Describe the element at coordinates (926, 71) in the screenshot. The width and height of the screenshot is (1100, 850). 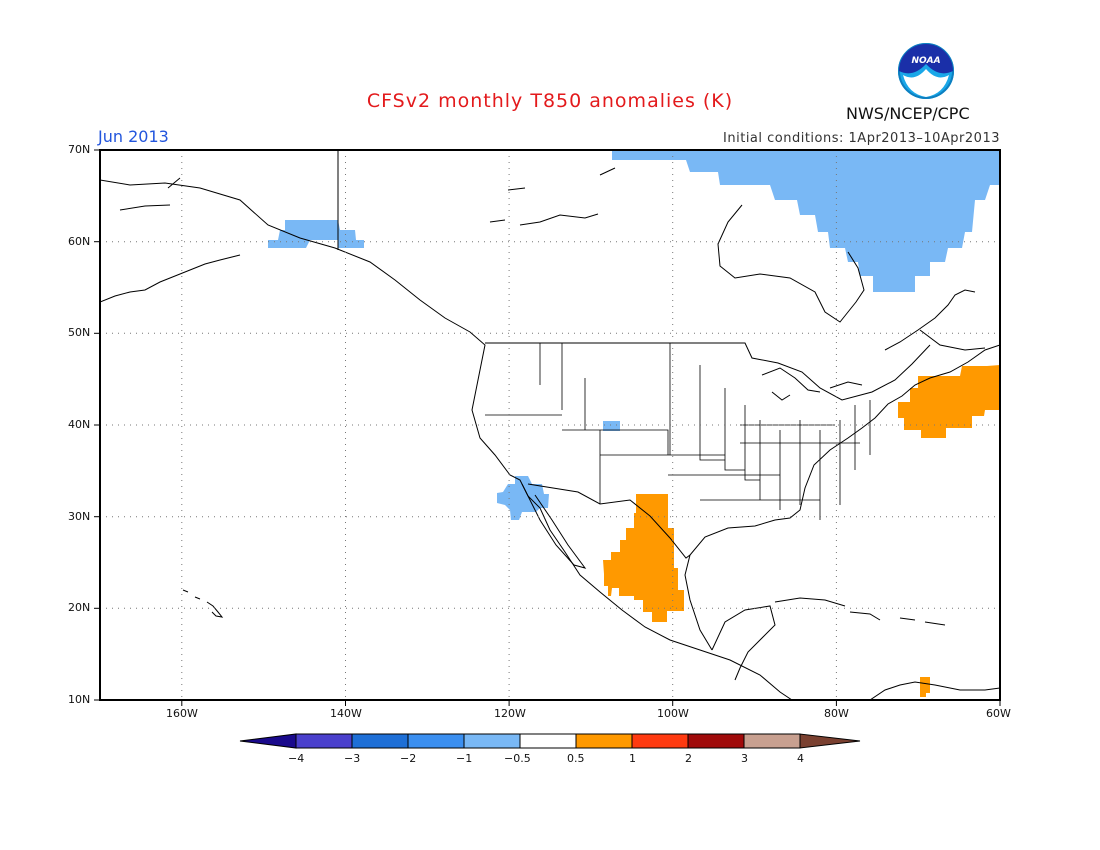
I see `noaa-logo: NOAA` at that location.